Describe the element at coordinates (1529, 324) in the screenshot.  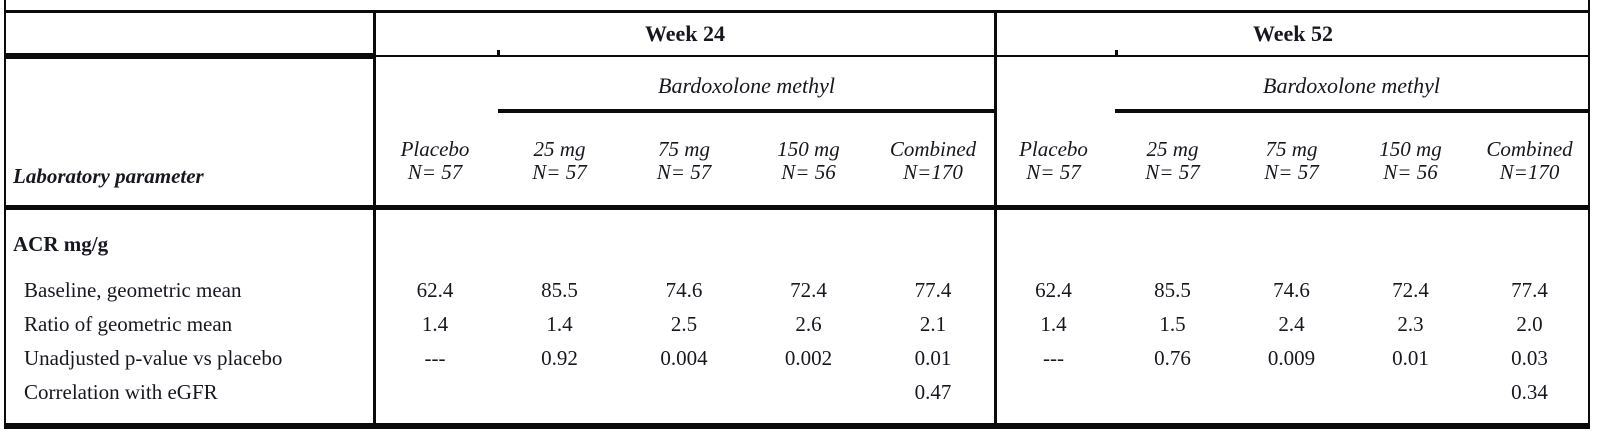
I see `value-cell: 2.0` at that location.